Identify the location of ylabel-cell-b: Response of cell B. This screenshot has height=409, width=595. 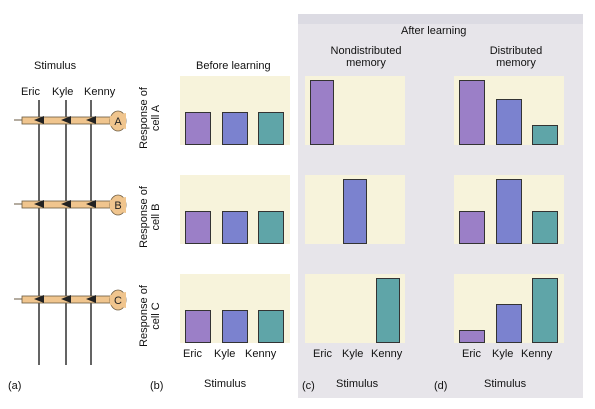
(150, 217).